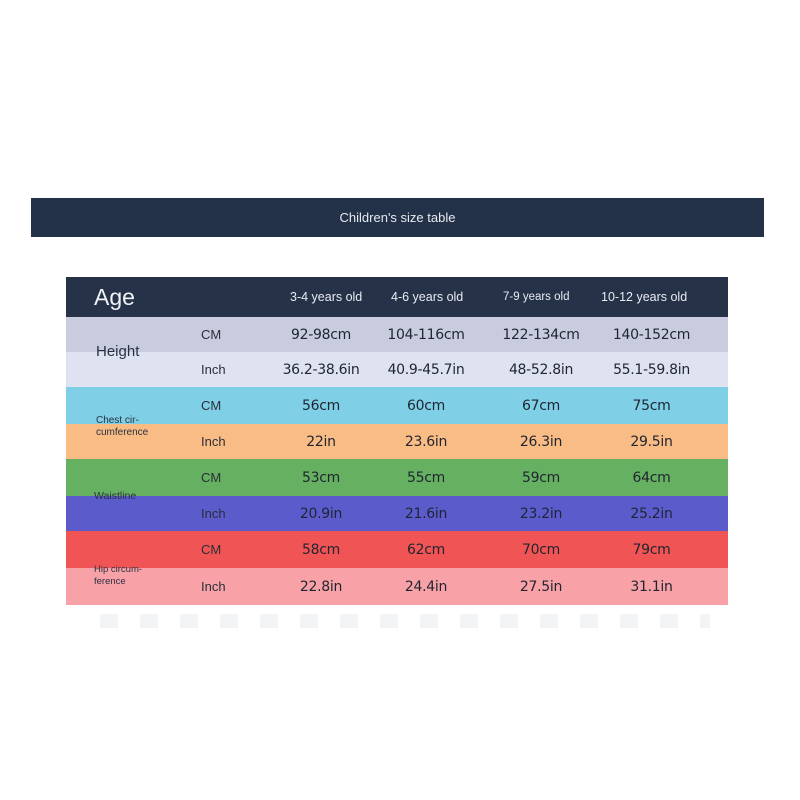 The height and width of the screenshot is (800, 800). What do you see at coordinates (651, 441) in the screenshot?
I see `value-cell: 29.5in` at bounding box center [651, 441].